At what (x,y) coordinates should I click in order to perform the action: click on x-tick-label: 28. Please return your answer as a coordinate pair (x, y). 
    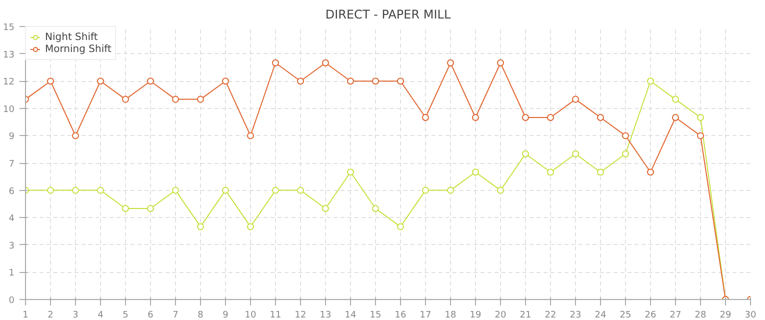
    Looking at the image, I should click on (700, 315).